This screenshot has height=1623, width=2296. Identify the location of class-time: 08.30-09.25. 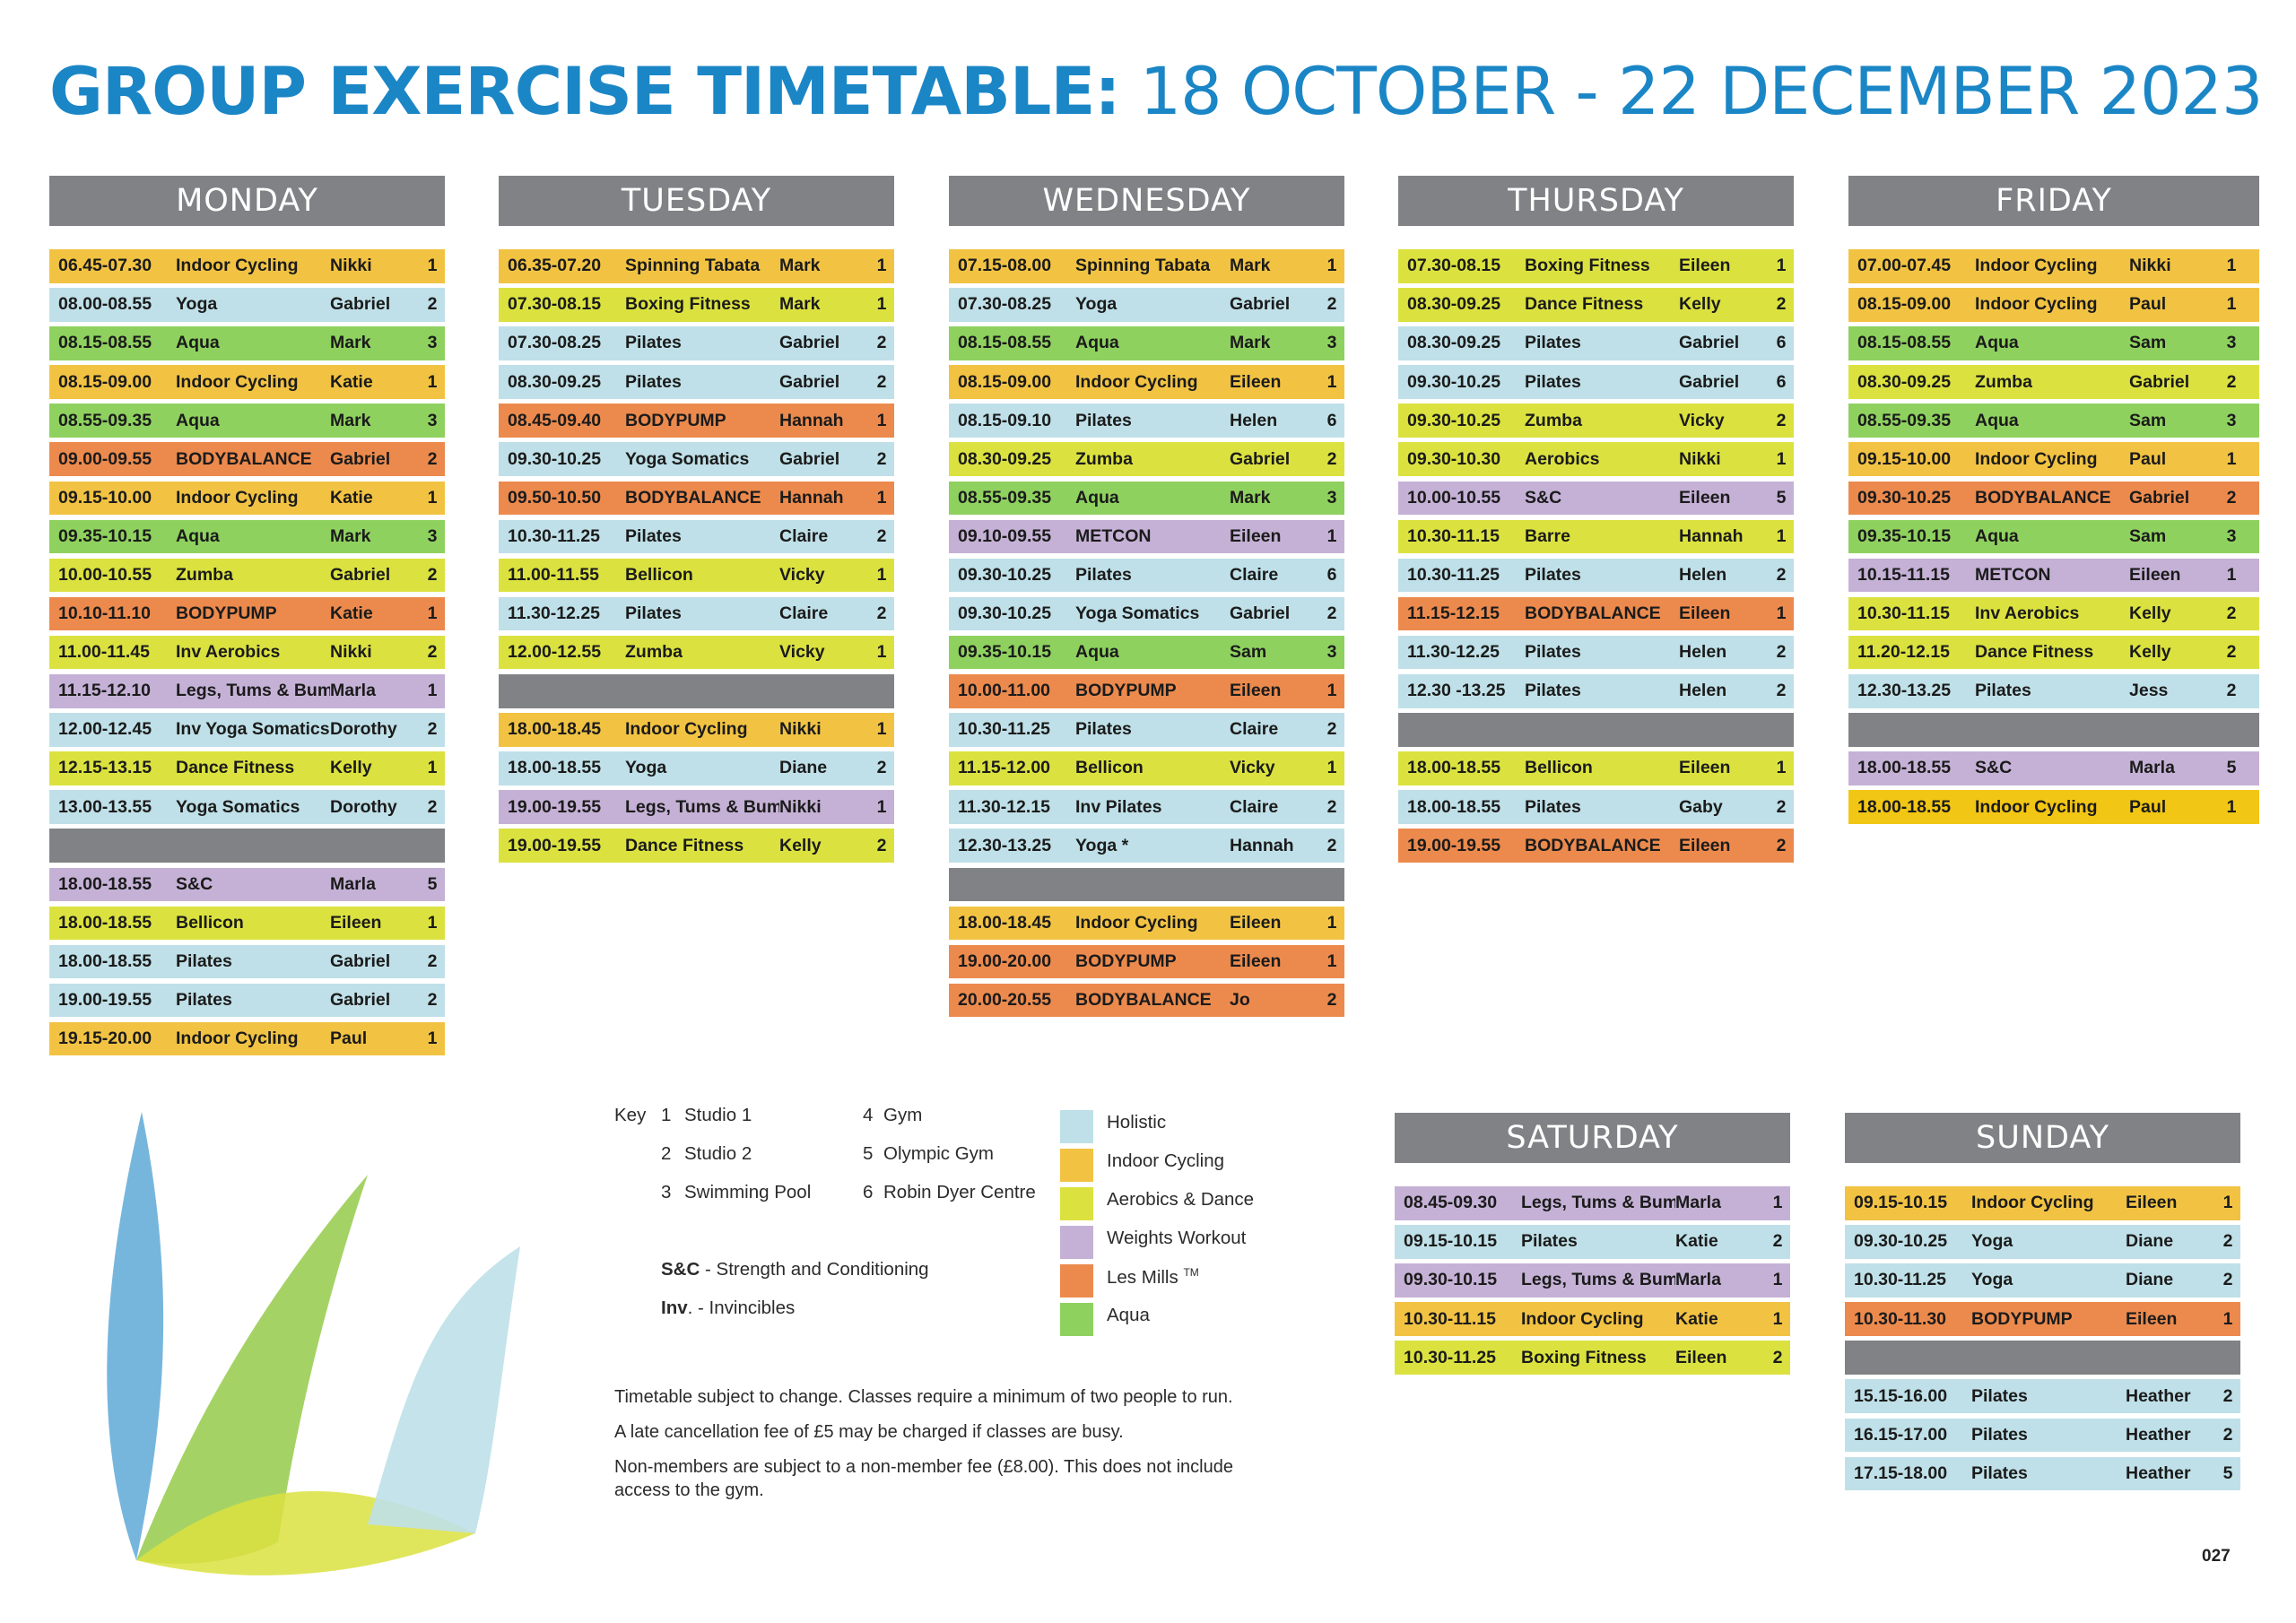
(1904, 381).